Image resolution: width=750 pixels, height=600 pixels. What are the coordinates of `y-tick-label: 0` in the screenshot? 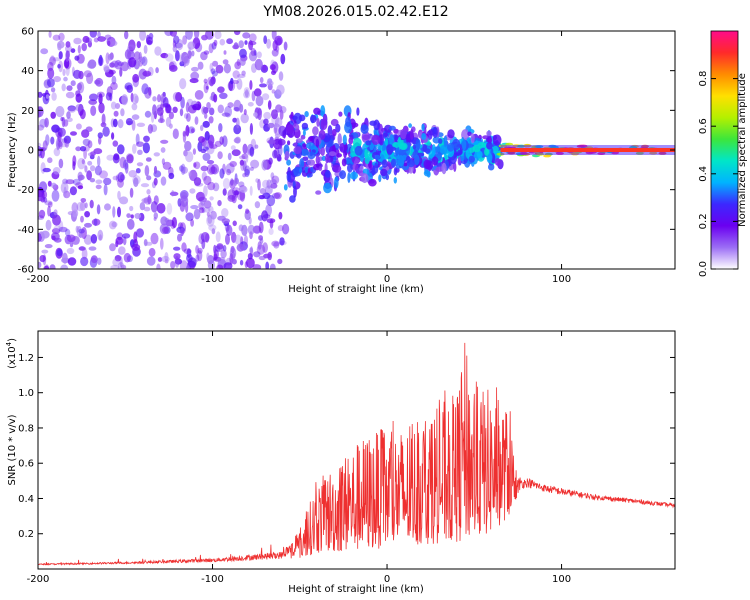 It's located at (31, 151).